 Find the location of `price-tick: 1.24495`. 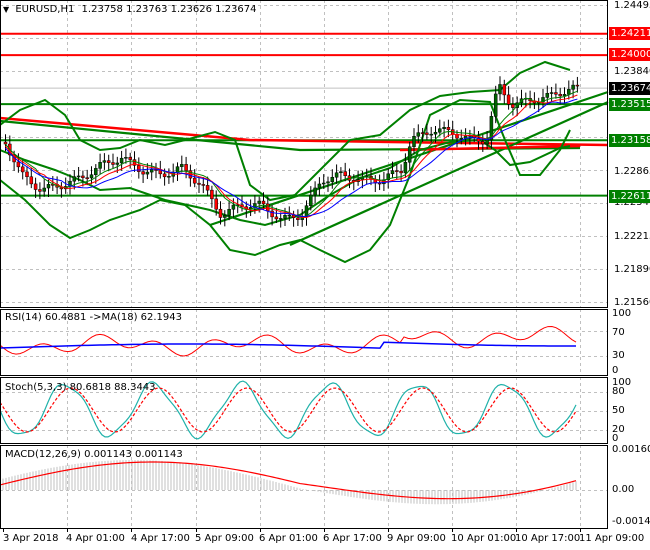

price-tick: 1.24495 is located at coordinates (632, 5).